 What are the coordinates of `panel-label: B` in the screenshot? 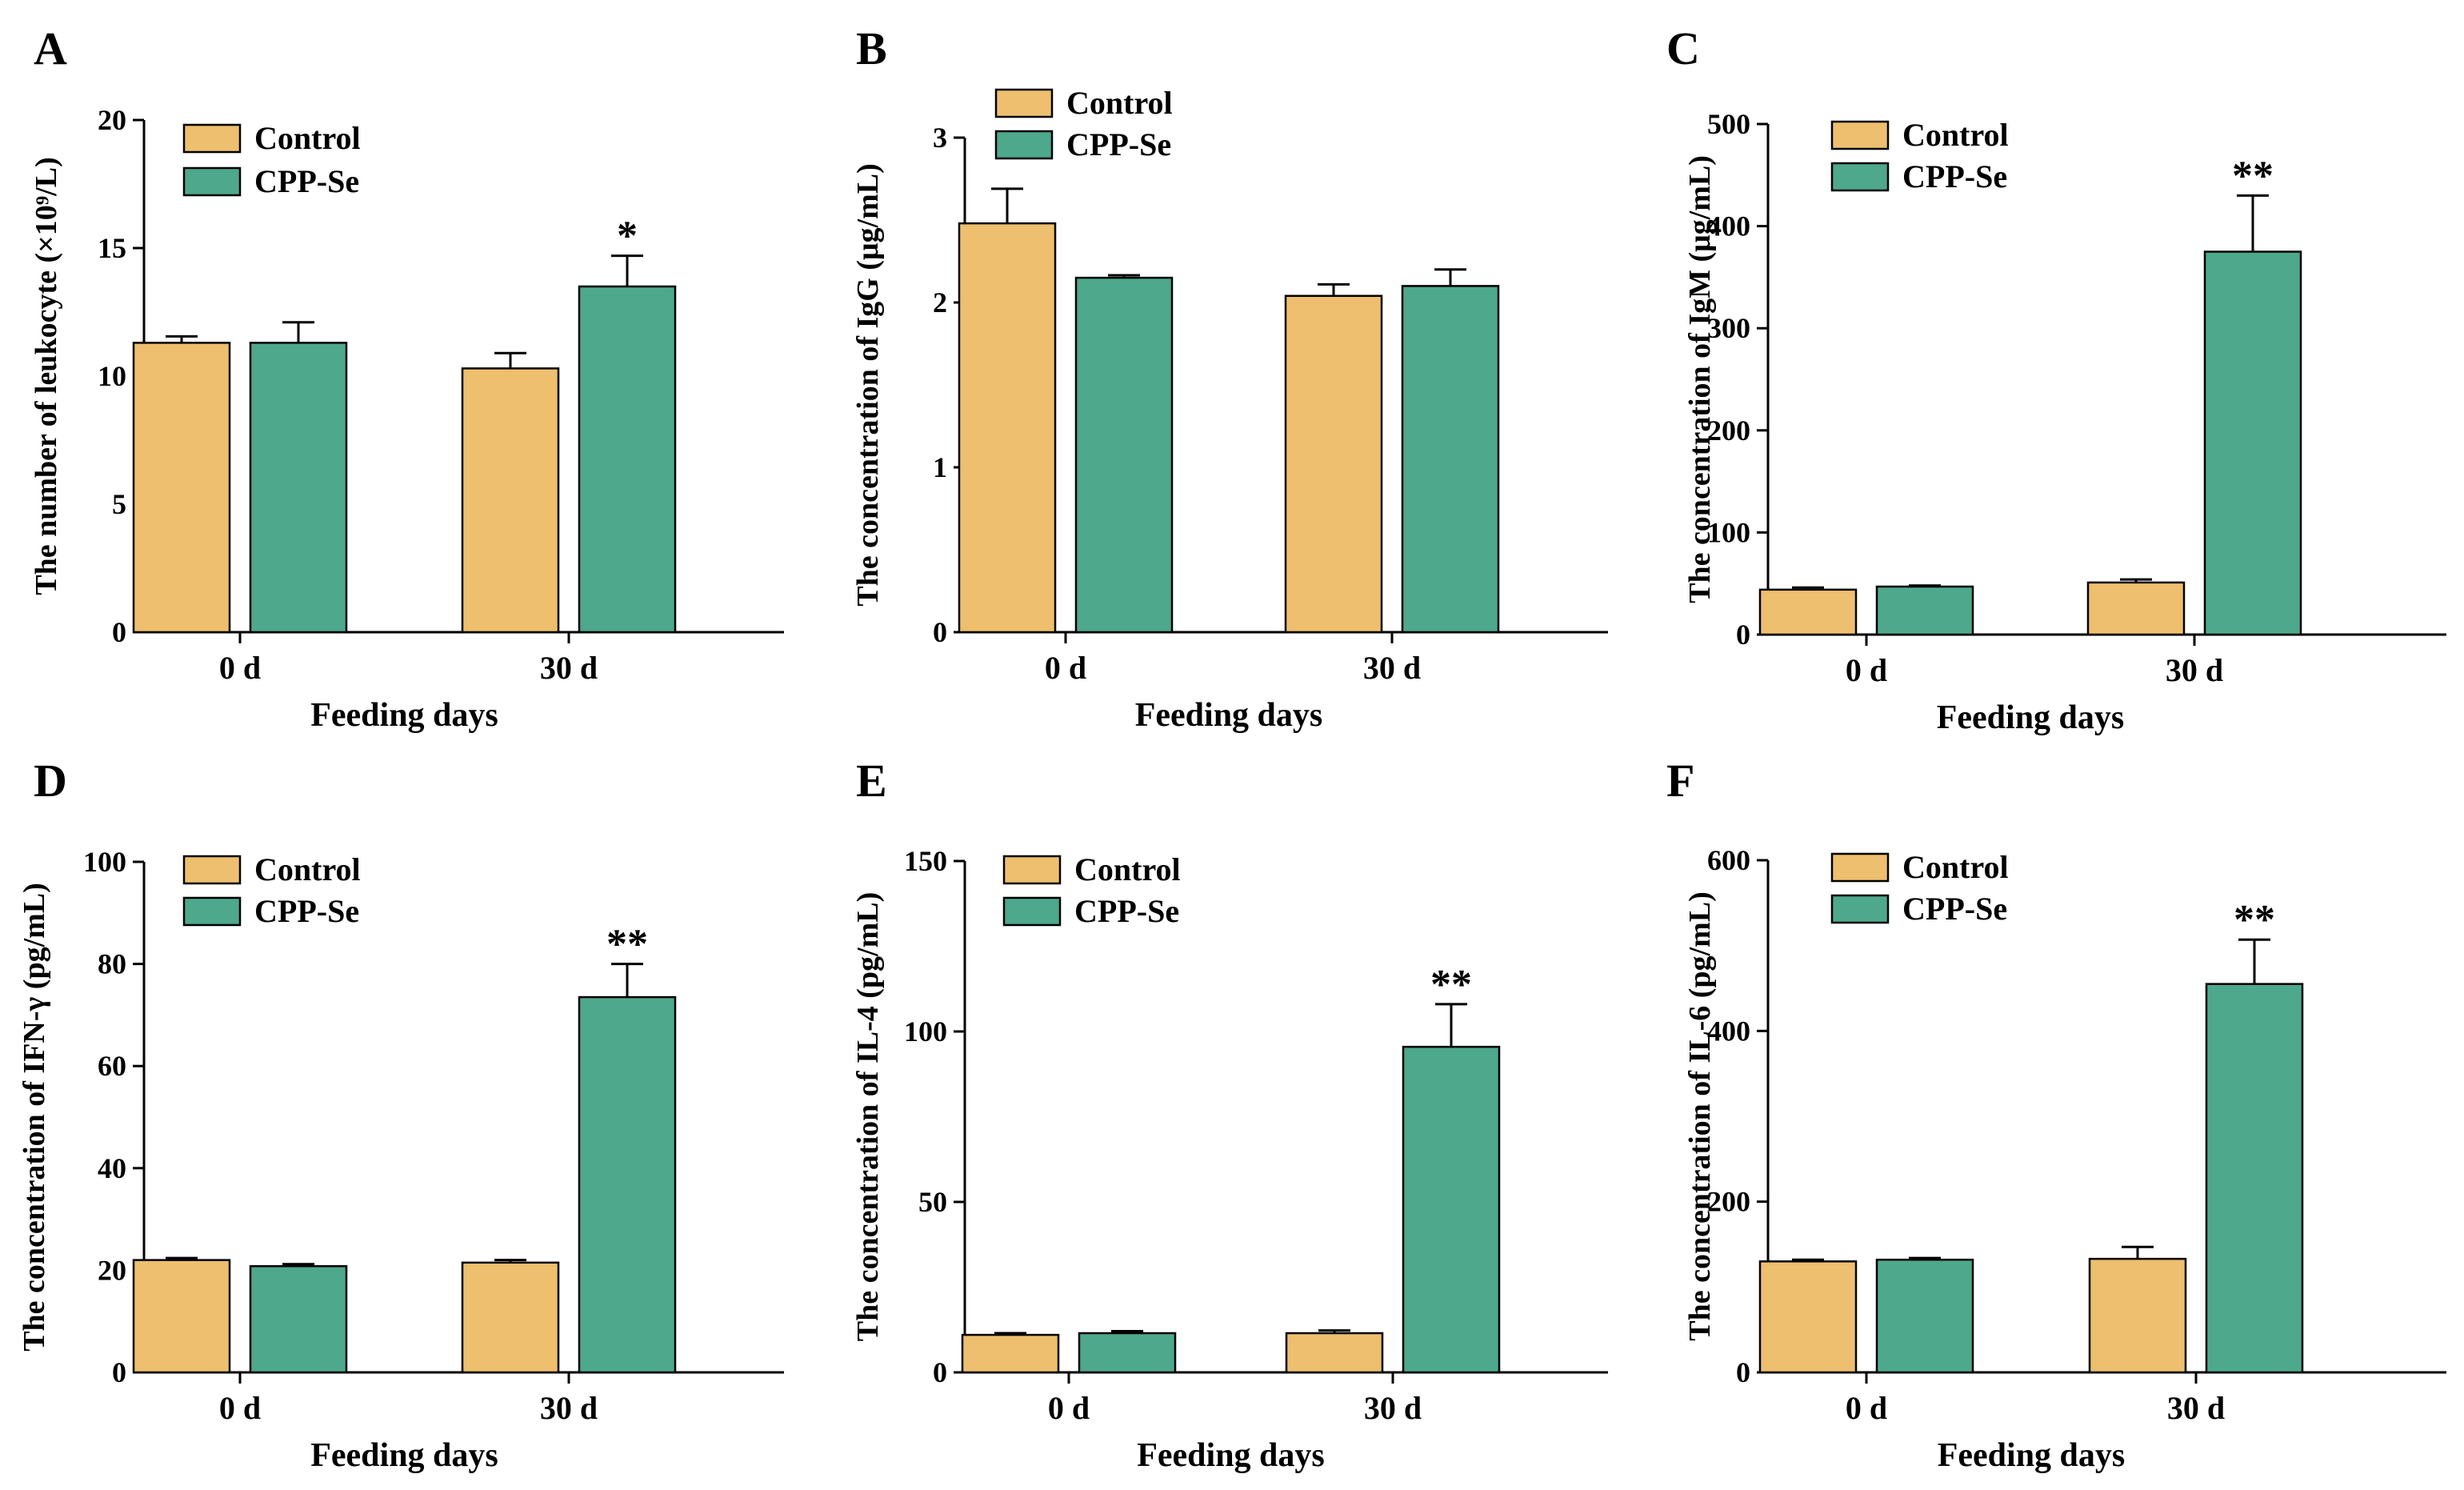 It's located at (871, 48).